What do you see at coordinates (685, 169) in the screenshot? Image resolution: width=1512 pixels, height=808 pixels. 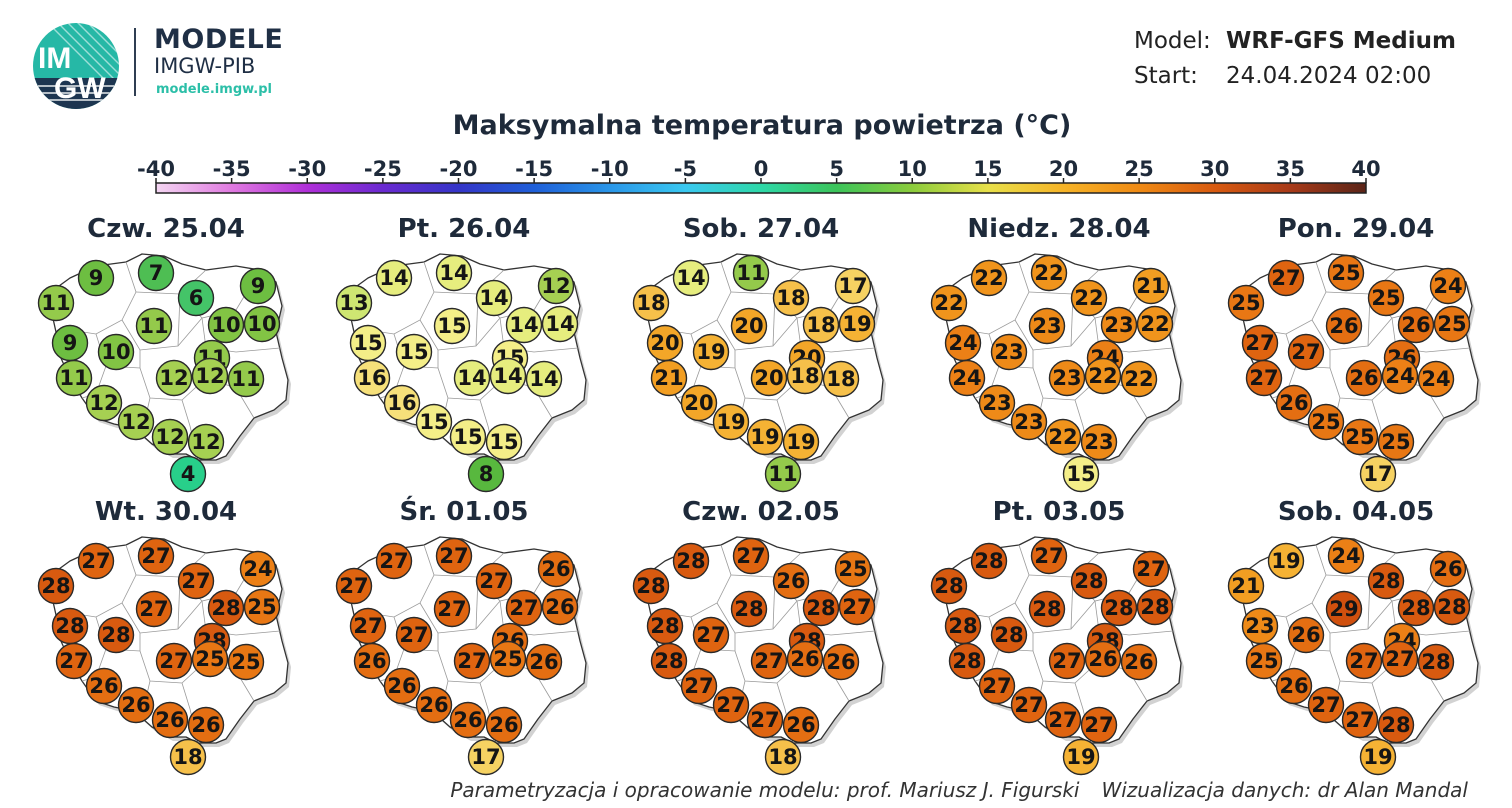 I see `scale-tick-label: -5` at bounding box center [685, 169].